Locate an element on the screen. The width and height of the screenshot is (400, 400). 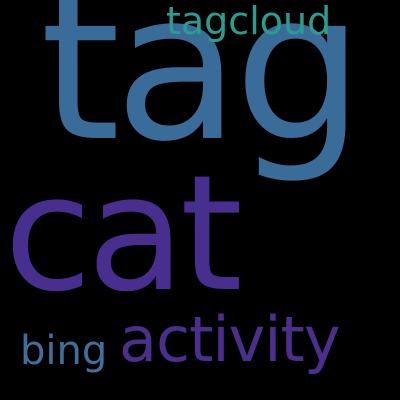
word-bing: bing is located at coordinates (64, 351).